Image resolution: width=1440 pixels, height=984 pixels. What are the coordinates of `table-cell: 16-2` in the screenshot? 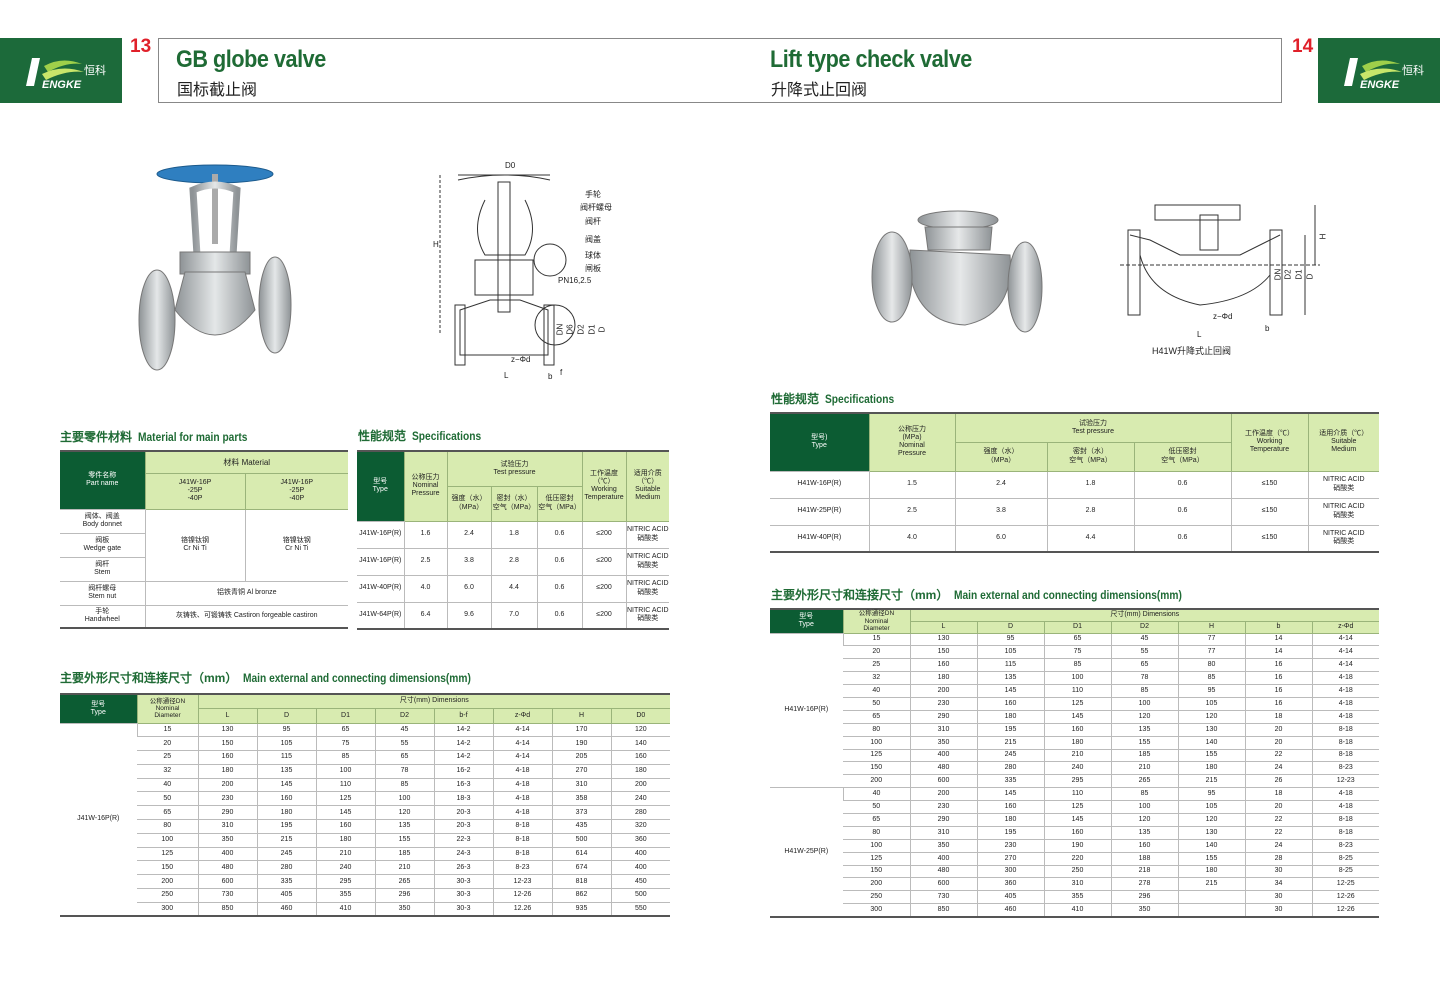 It's located at (463, 771).